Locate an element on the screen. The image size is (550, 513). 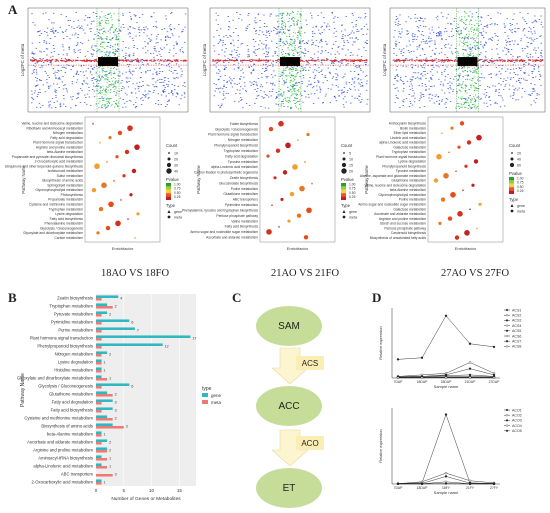
enrichment-pathway-label: Plant hormone signal transduction is located at coordinates (58, 143).